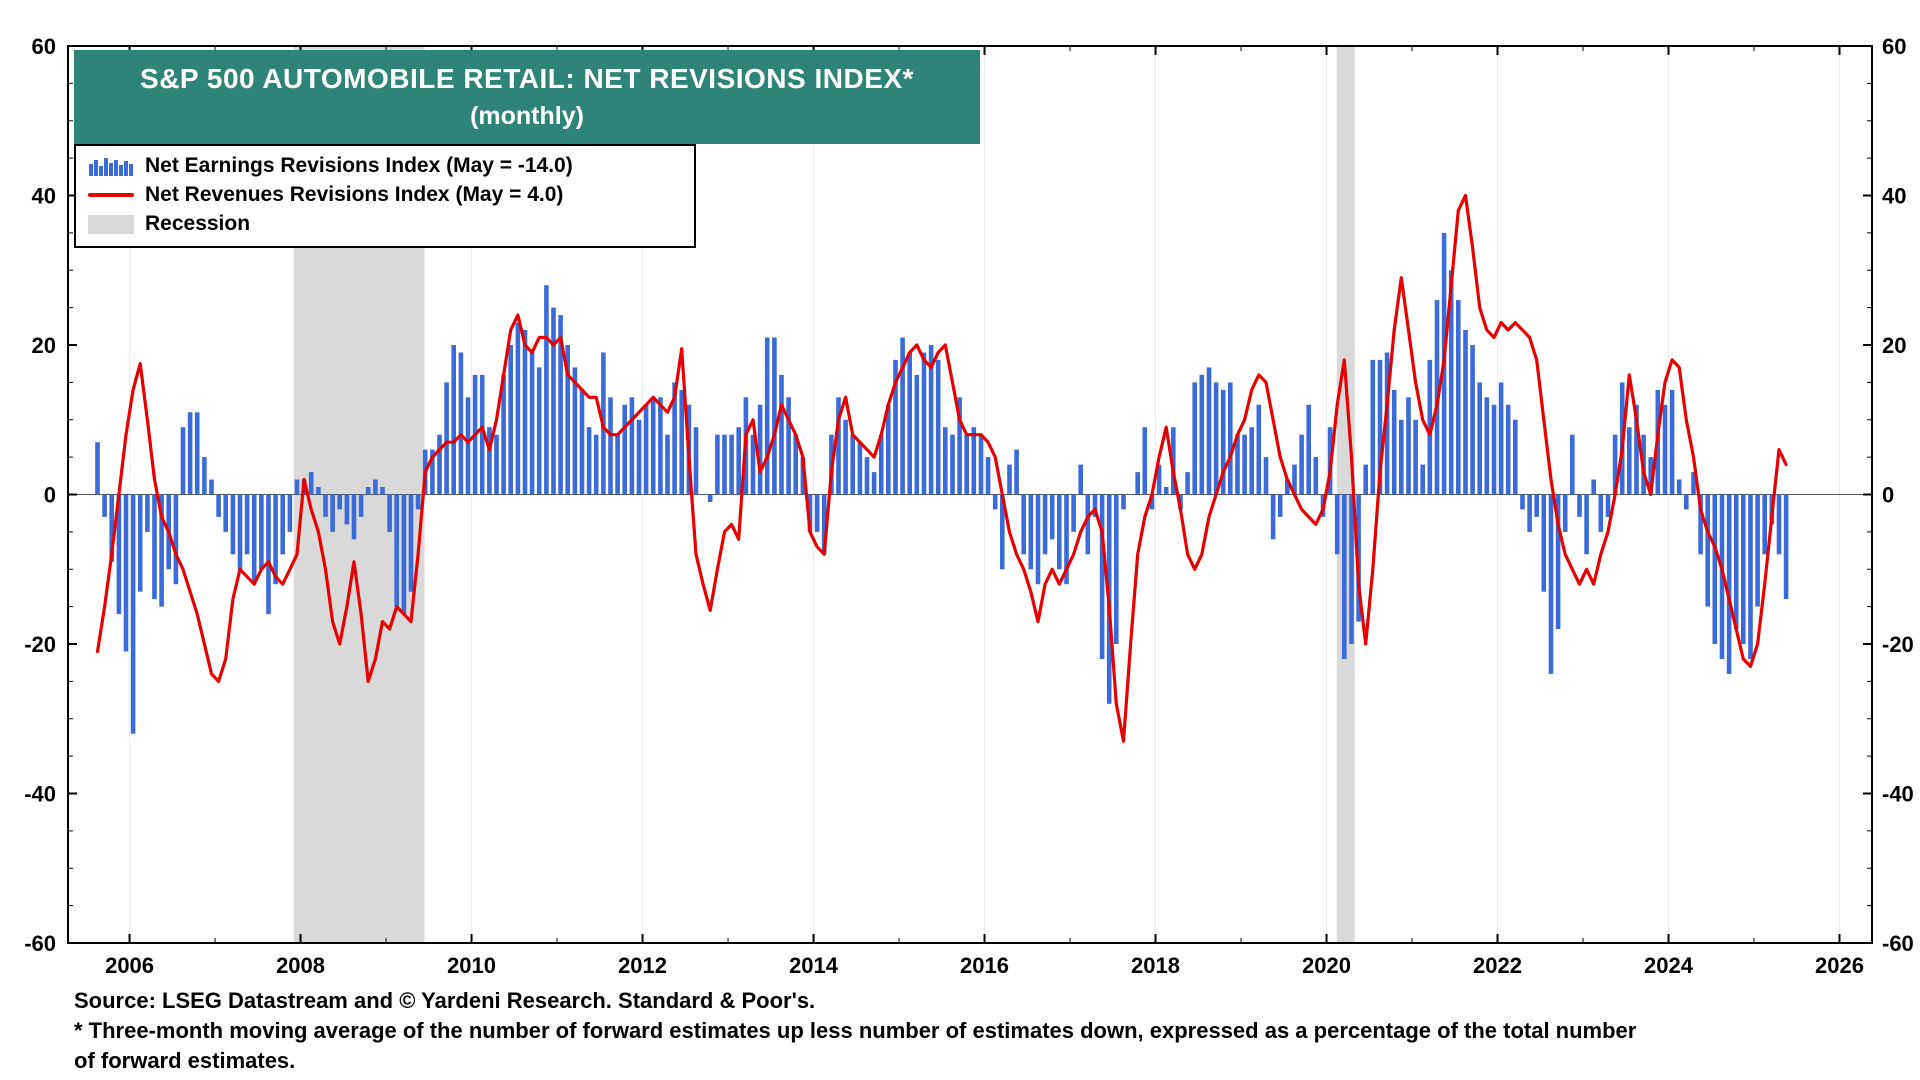  What do you see at coordinates (129, 965) in the screenshot?
I see `x-tick-label: 2006` at bounding box center [129, 965].